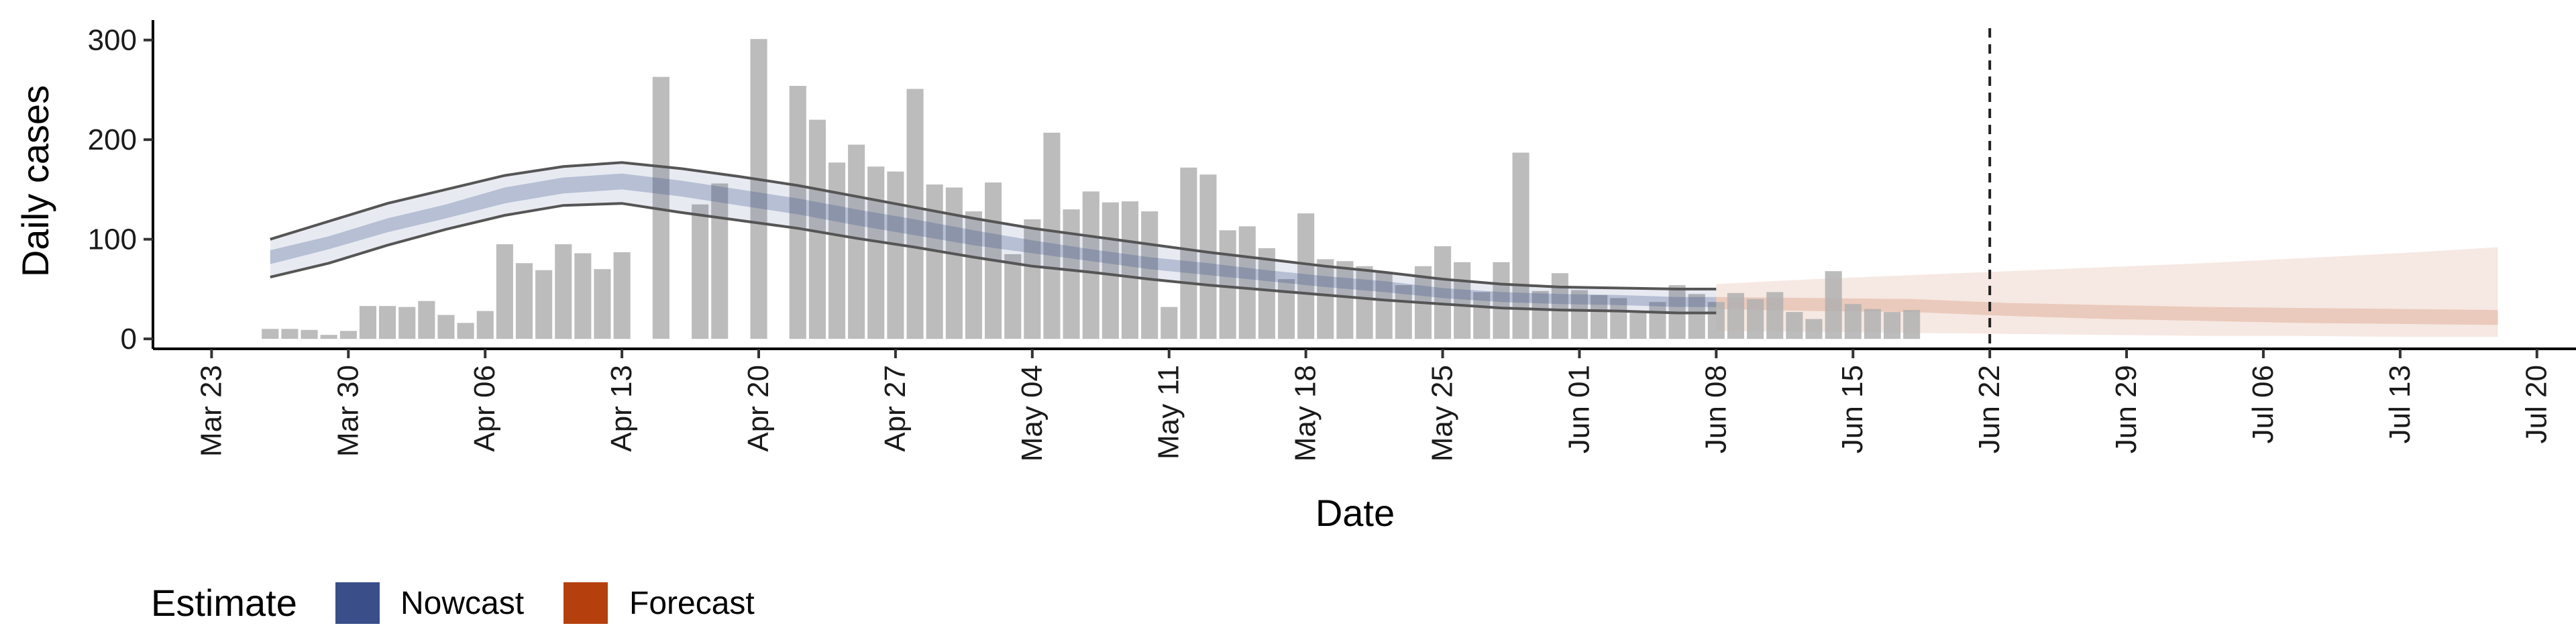 The height and width of the screenshot is (644, 2576). Describe the element at coordinates (1989, 409) in the screenshot. I see `x-tick-label: Jun 22` at that location.